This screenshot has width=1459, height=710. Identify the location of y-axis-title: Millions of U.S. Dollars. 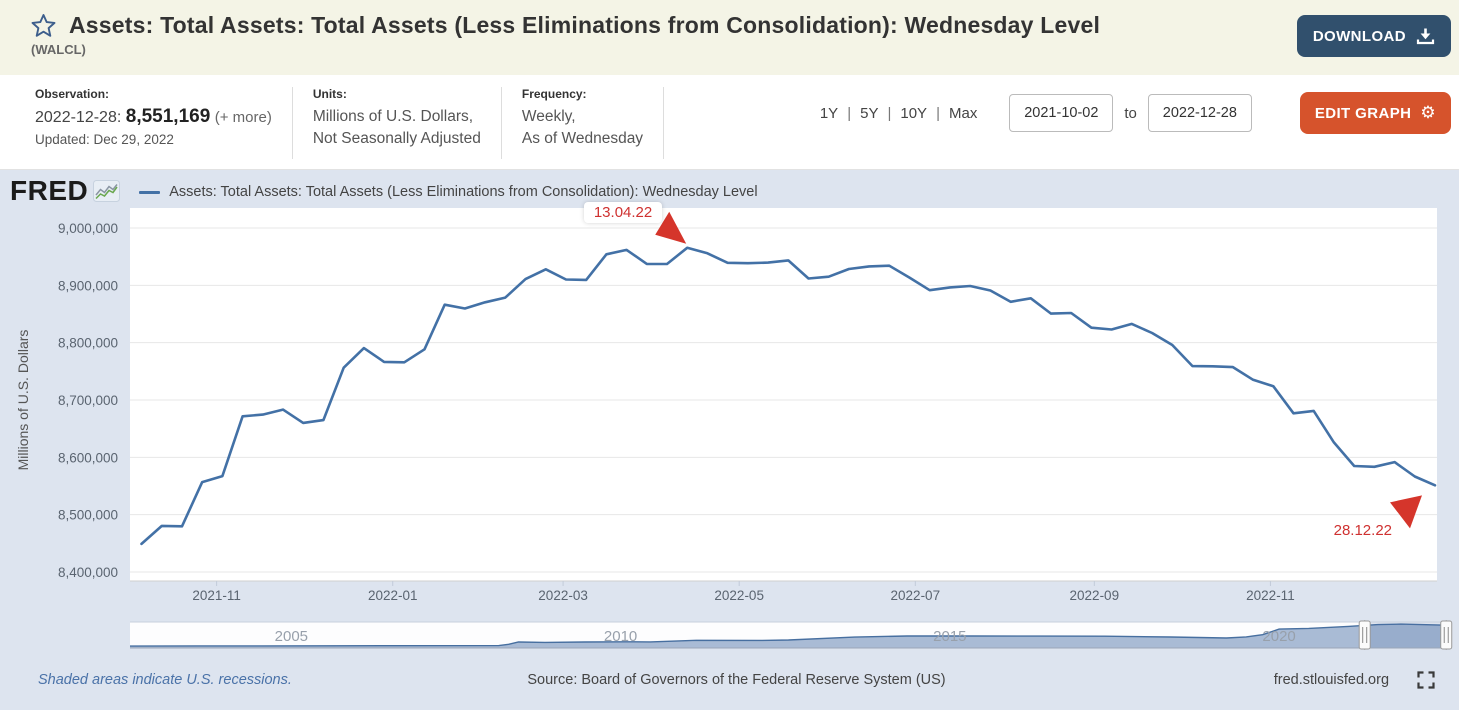
(23, 400).